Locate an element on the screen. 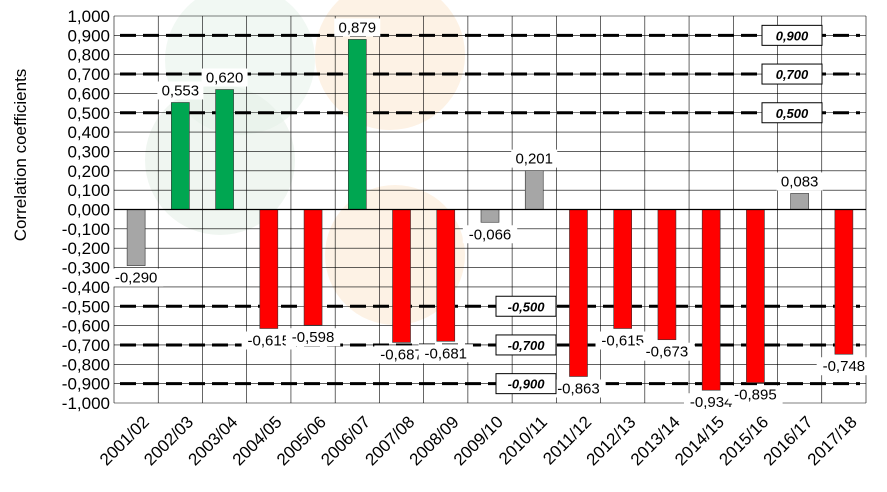 Image resolution: width=887 pixels, height=492 pixels. reference-label: -0,500 is located at coordinates (527, 306).